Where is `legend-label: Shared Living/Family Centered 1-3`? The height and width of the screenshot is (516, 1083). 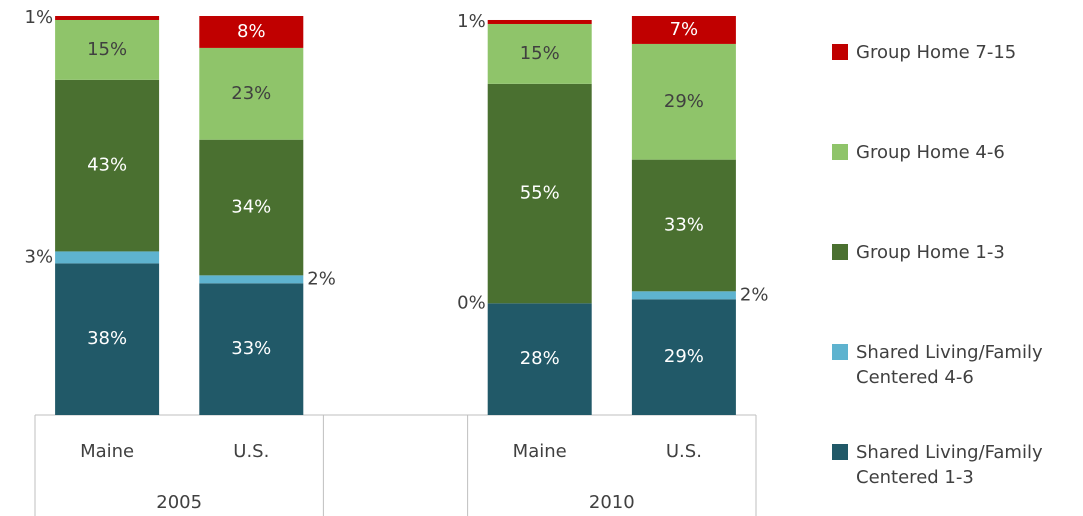 legend-label: Shared Living/Family Centered 1-3 is located at coordinates (949, 465).